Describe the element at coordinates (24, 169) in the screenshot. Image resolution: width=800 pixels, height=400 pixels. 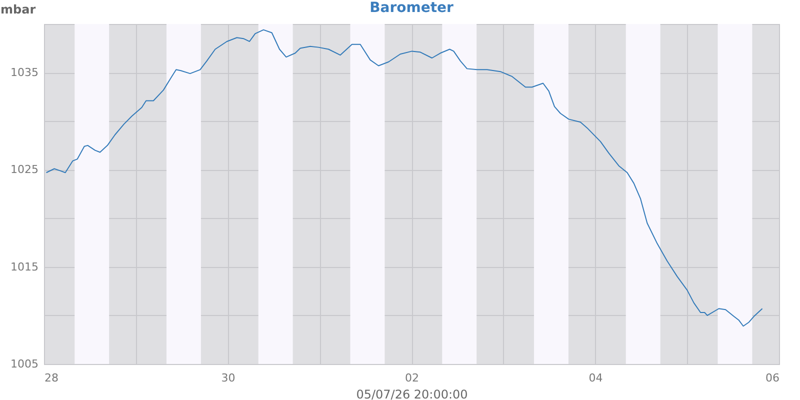
I see `y-tick-label: 1025` at that location.